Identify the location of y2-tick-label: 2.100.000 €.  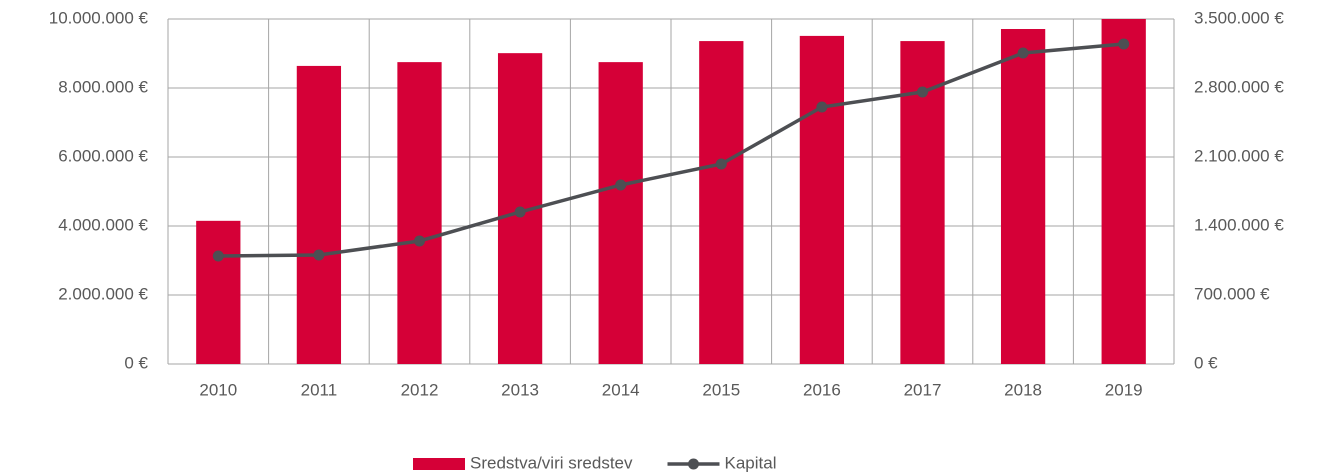
(1239, 155).